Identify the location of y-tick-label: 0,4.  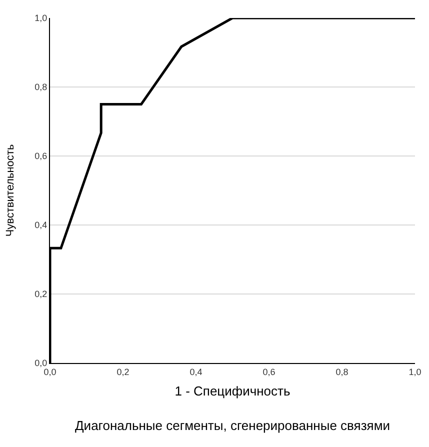
(41, 225).